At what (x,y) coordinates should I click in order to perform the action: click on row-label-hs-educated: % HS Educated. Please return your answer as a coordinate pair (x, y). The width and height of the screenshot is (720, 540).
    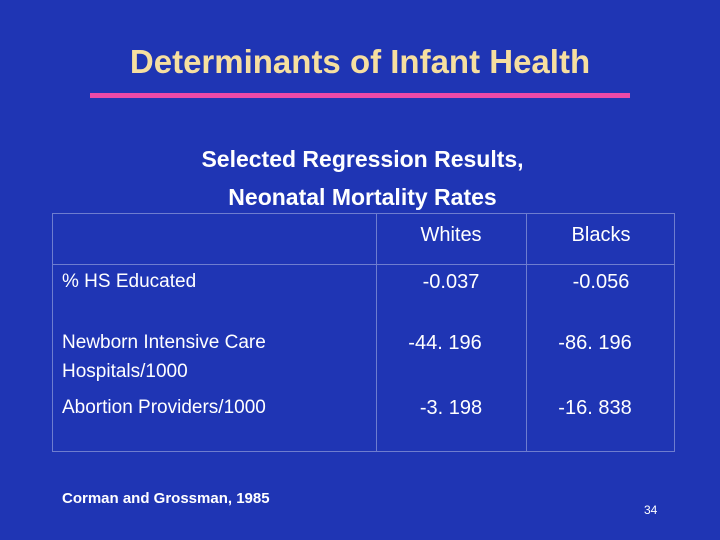
    Looking at the image, I should click on (129, 281).